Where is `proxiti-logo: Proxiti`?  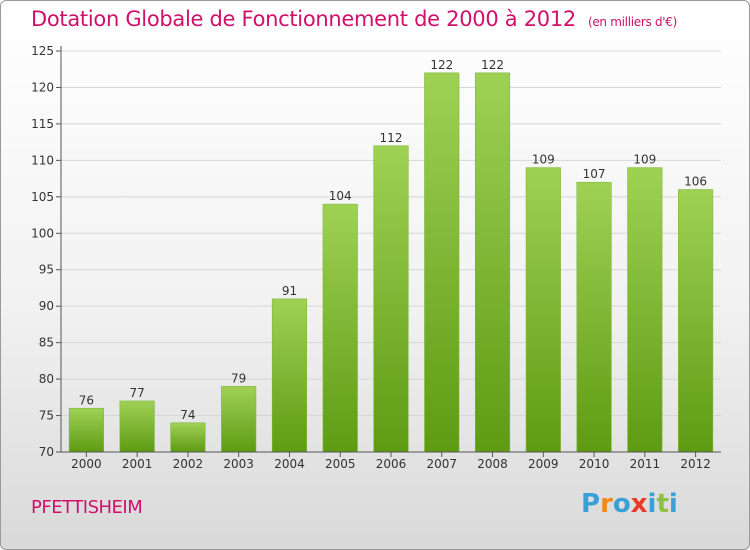
proxiti-logo: Proxiti is located at coordinates (629, 504).